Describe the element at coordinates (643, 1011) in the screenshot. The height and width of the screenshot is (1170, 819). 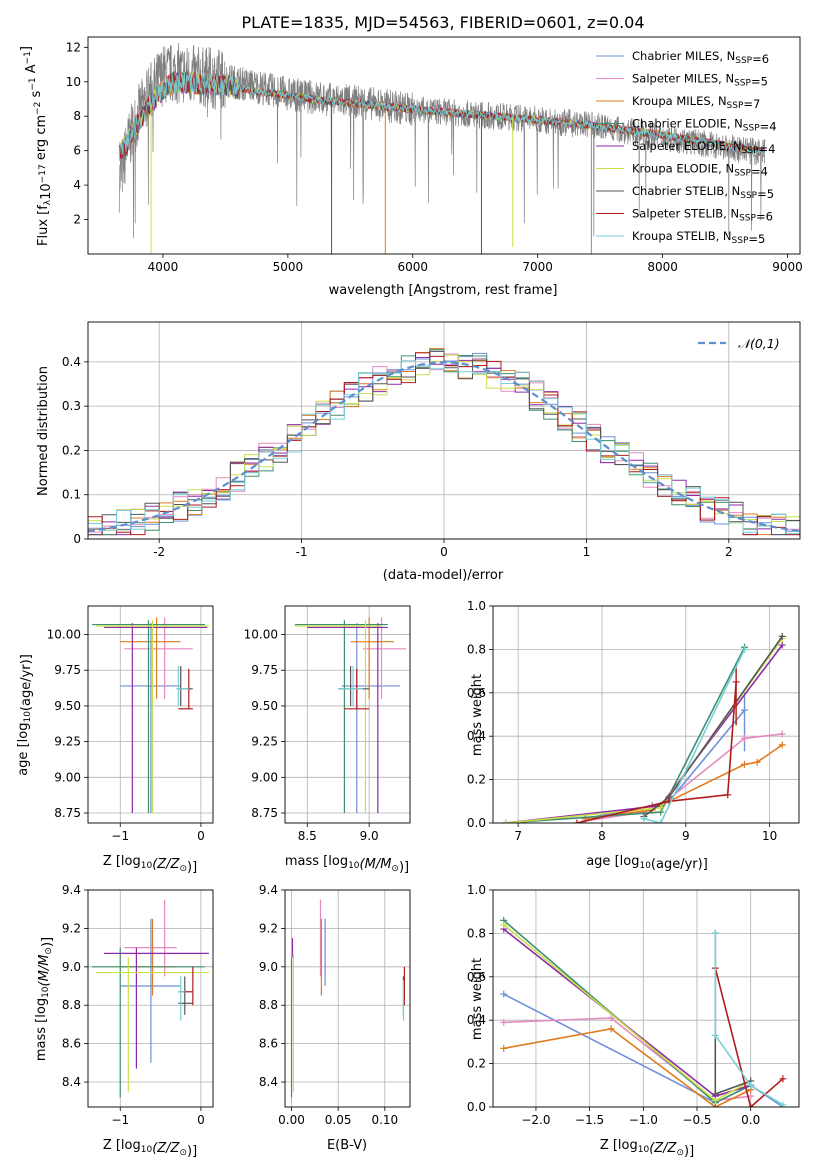
I see `weight-series` at that location.